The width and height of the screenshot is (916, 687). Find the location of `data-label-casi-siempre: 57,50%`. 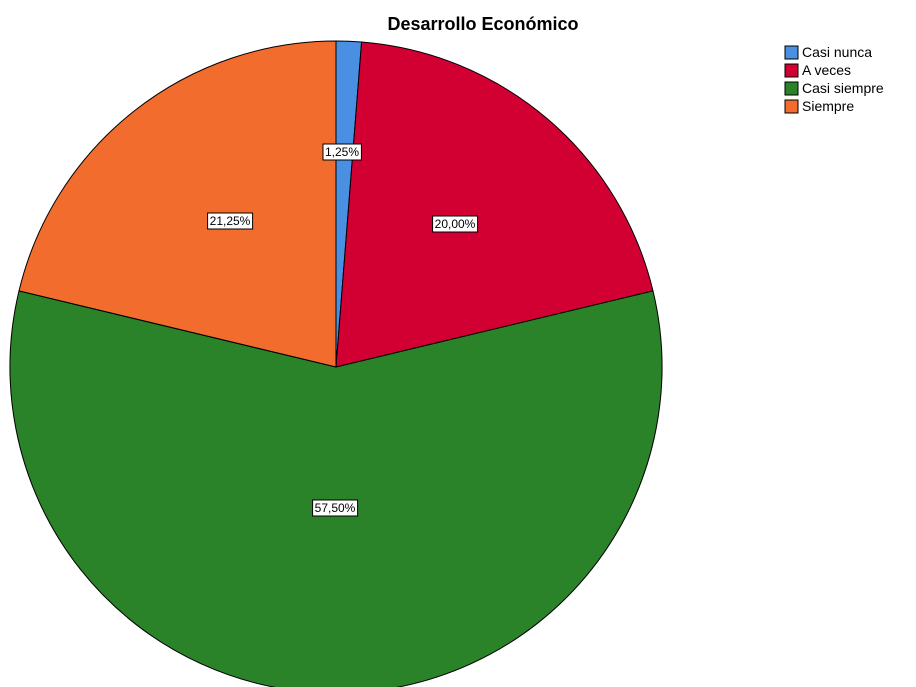

data-label-casi-siempre: 57,50% is located at coordinates (335, 508).